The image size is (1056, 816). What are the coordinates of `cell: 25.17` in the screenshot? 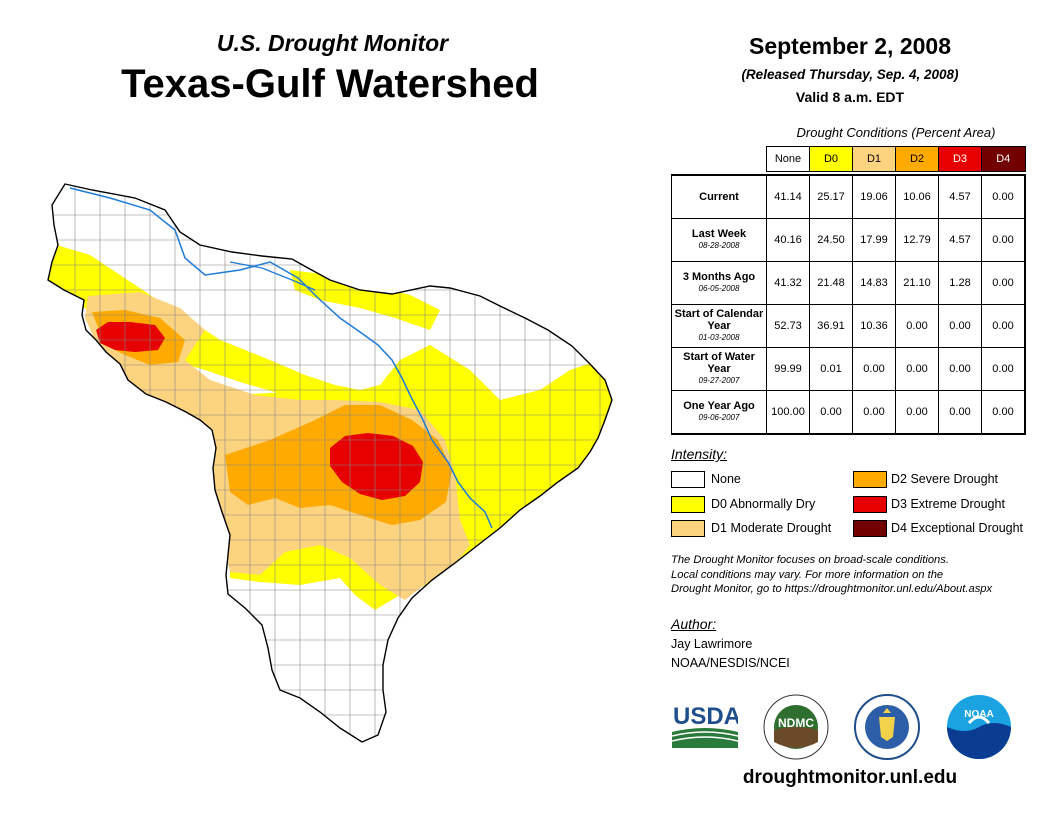 It's located at (831, 196).